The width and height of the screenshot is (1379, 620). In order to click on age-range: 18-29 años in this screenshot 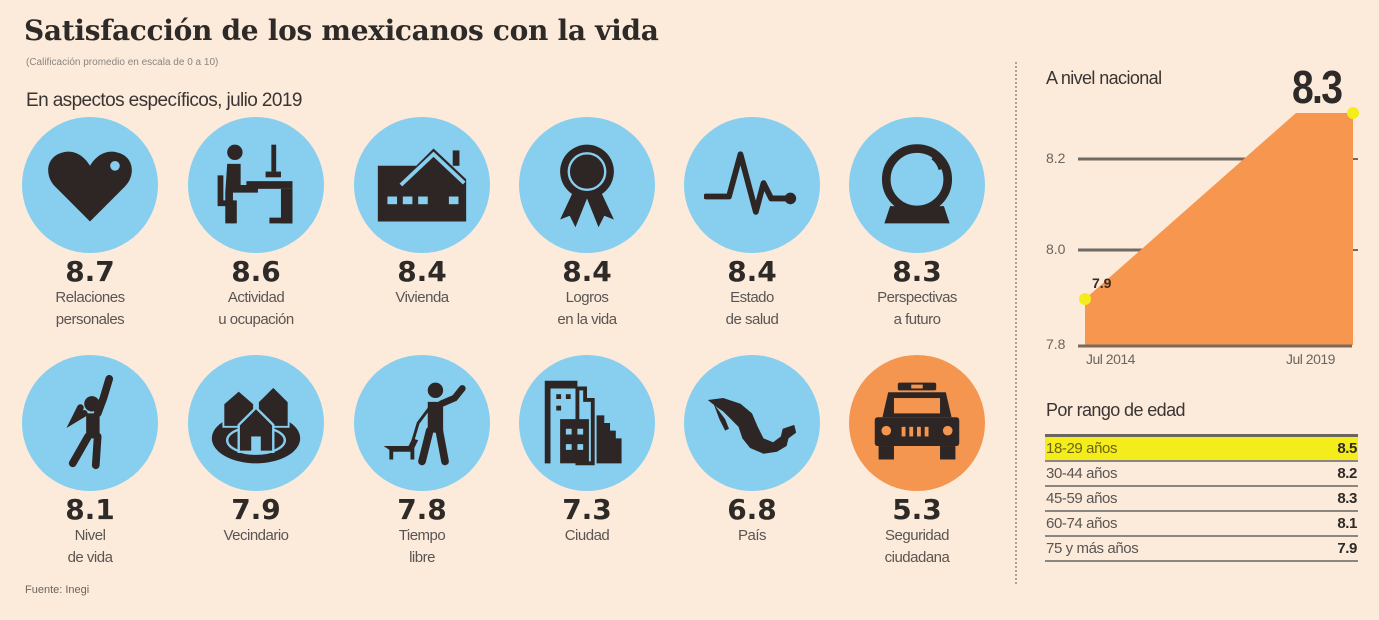, I will do `click(1082, 448)`.